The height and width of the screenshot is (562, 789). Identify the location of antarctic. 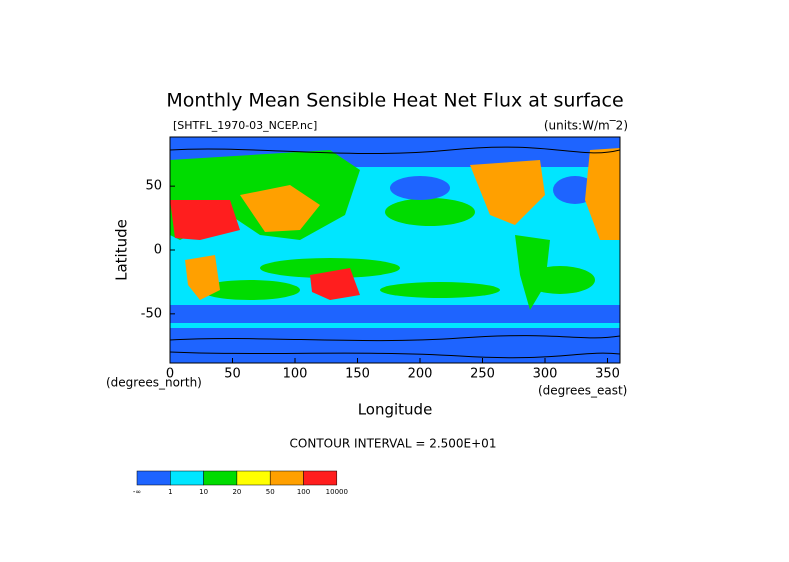
(395, 345).